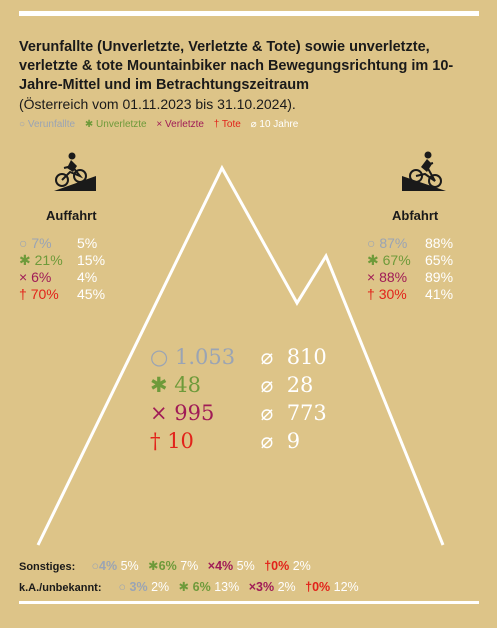 Image resolution: width=497 pixels, height=628 pixels. Describe the element at coordinates (318, 587) in the screenshot. I see `unbekannt-tote: †0%` at that location.